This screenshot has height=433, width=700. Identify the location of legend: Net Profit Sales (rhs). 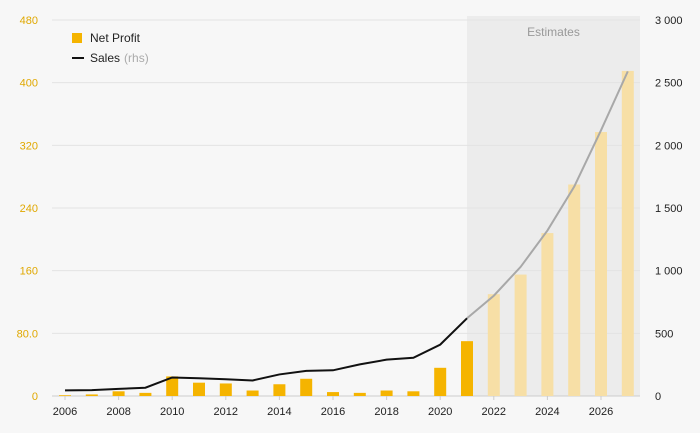
(110, 48).